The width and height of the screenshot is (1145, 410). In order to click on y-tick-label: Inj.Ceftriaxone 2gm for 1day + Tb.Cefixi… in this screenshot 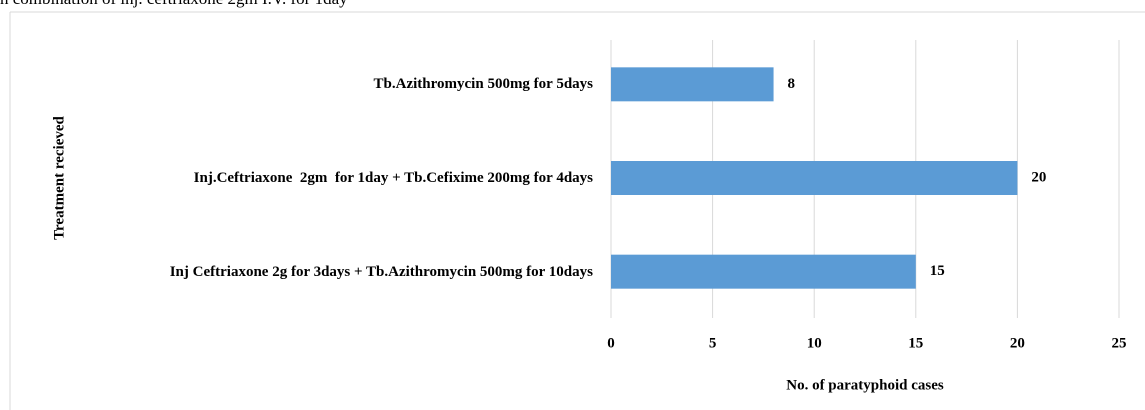, I will do `click(393, 178)`.